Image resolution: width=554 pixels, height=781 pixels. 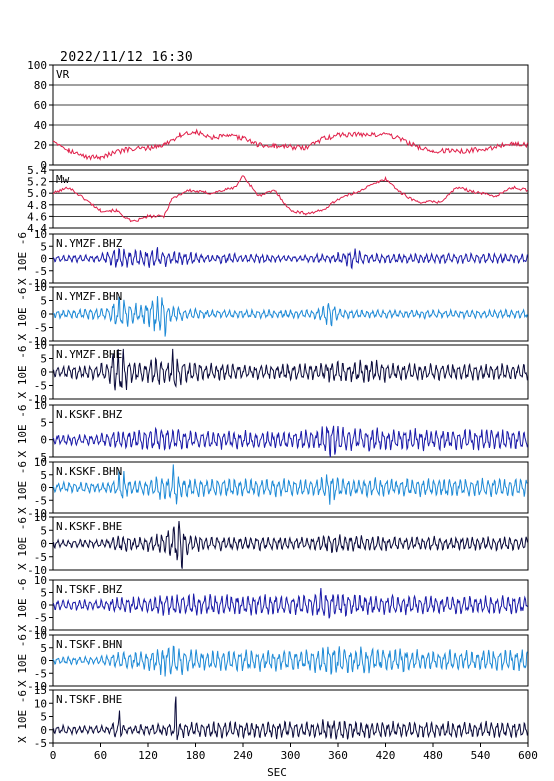 I want to click on y-tick-label-n-ymzf-bhe: 5, so click(x=43, y=359).